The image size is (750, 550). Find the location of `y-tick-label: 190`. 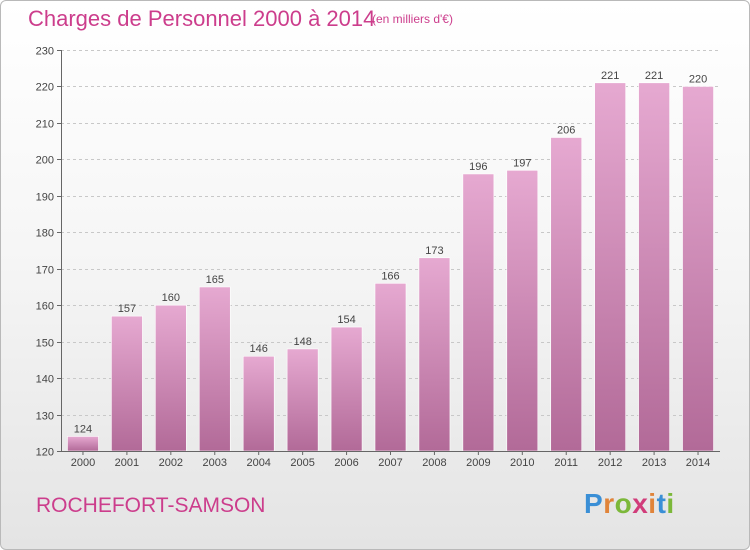

y-tick-label: 190 is located at coordinates (45, 198).